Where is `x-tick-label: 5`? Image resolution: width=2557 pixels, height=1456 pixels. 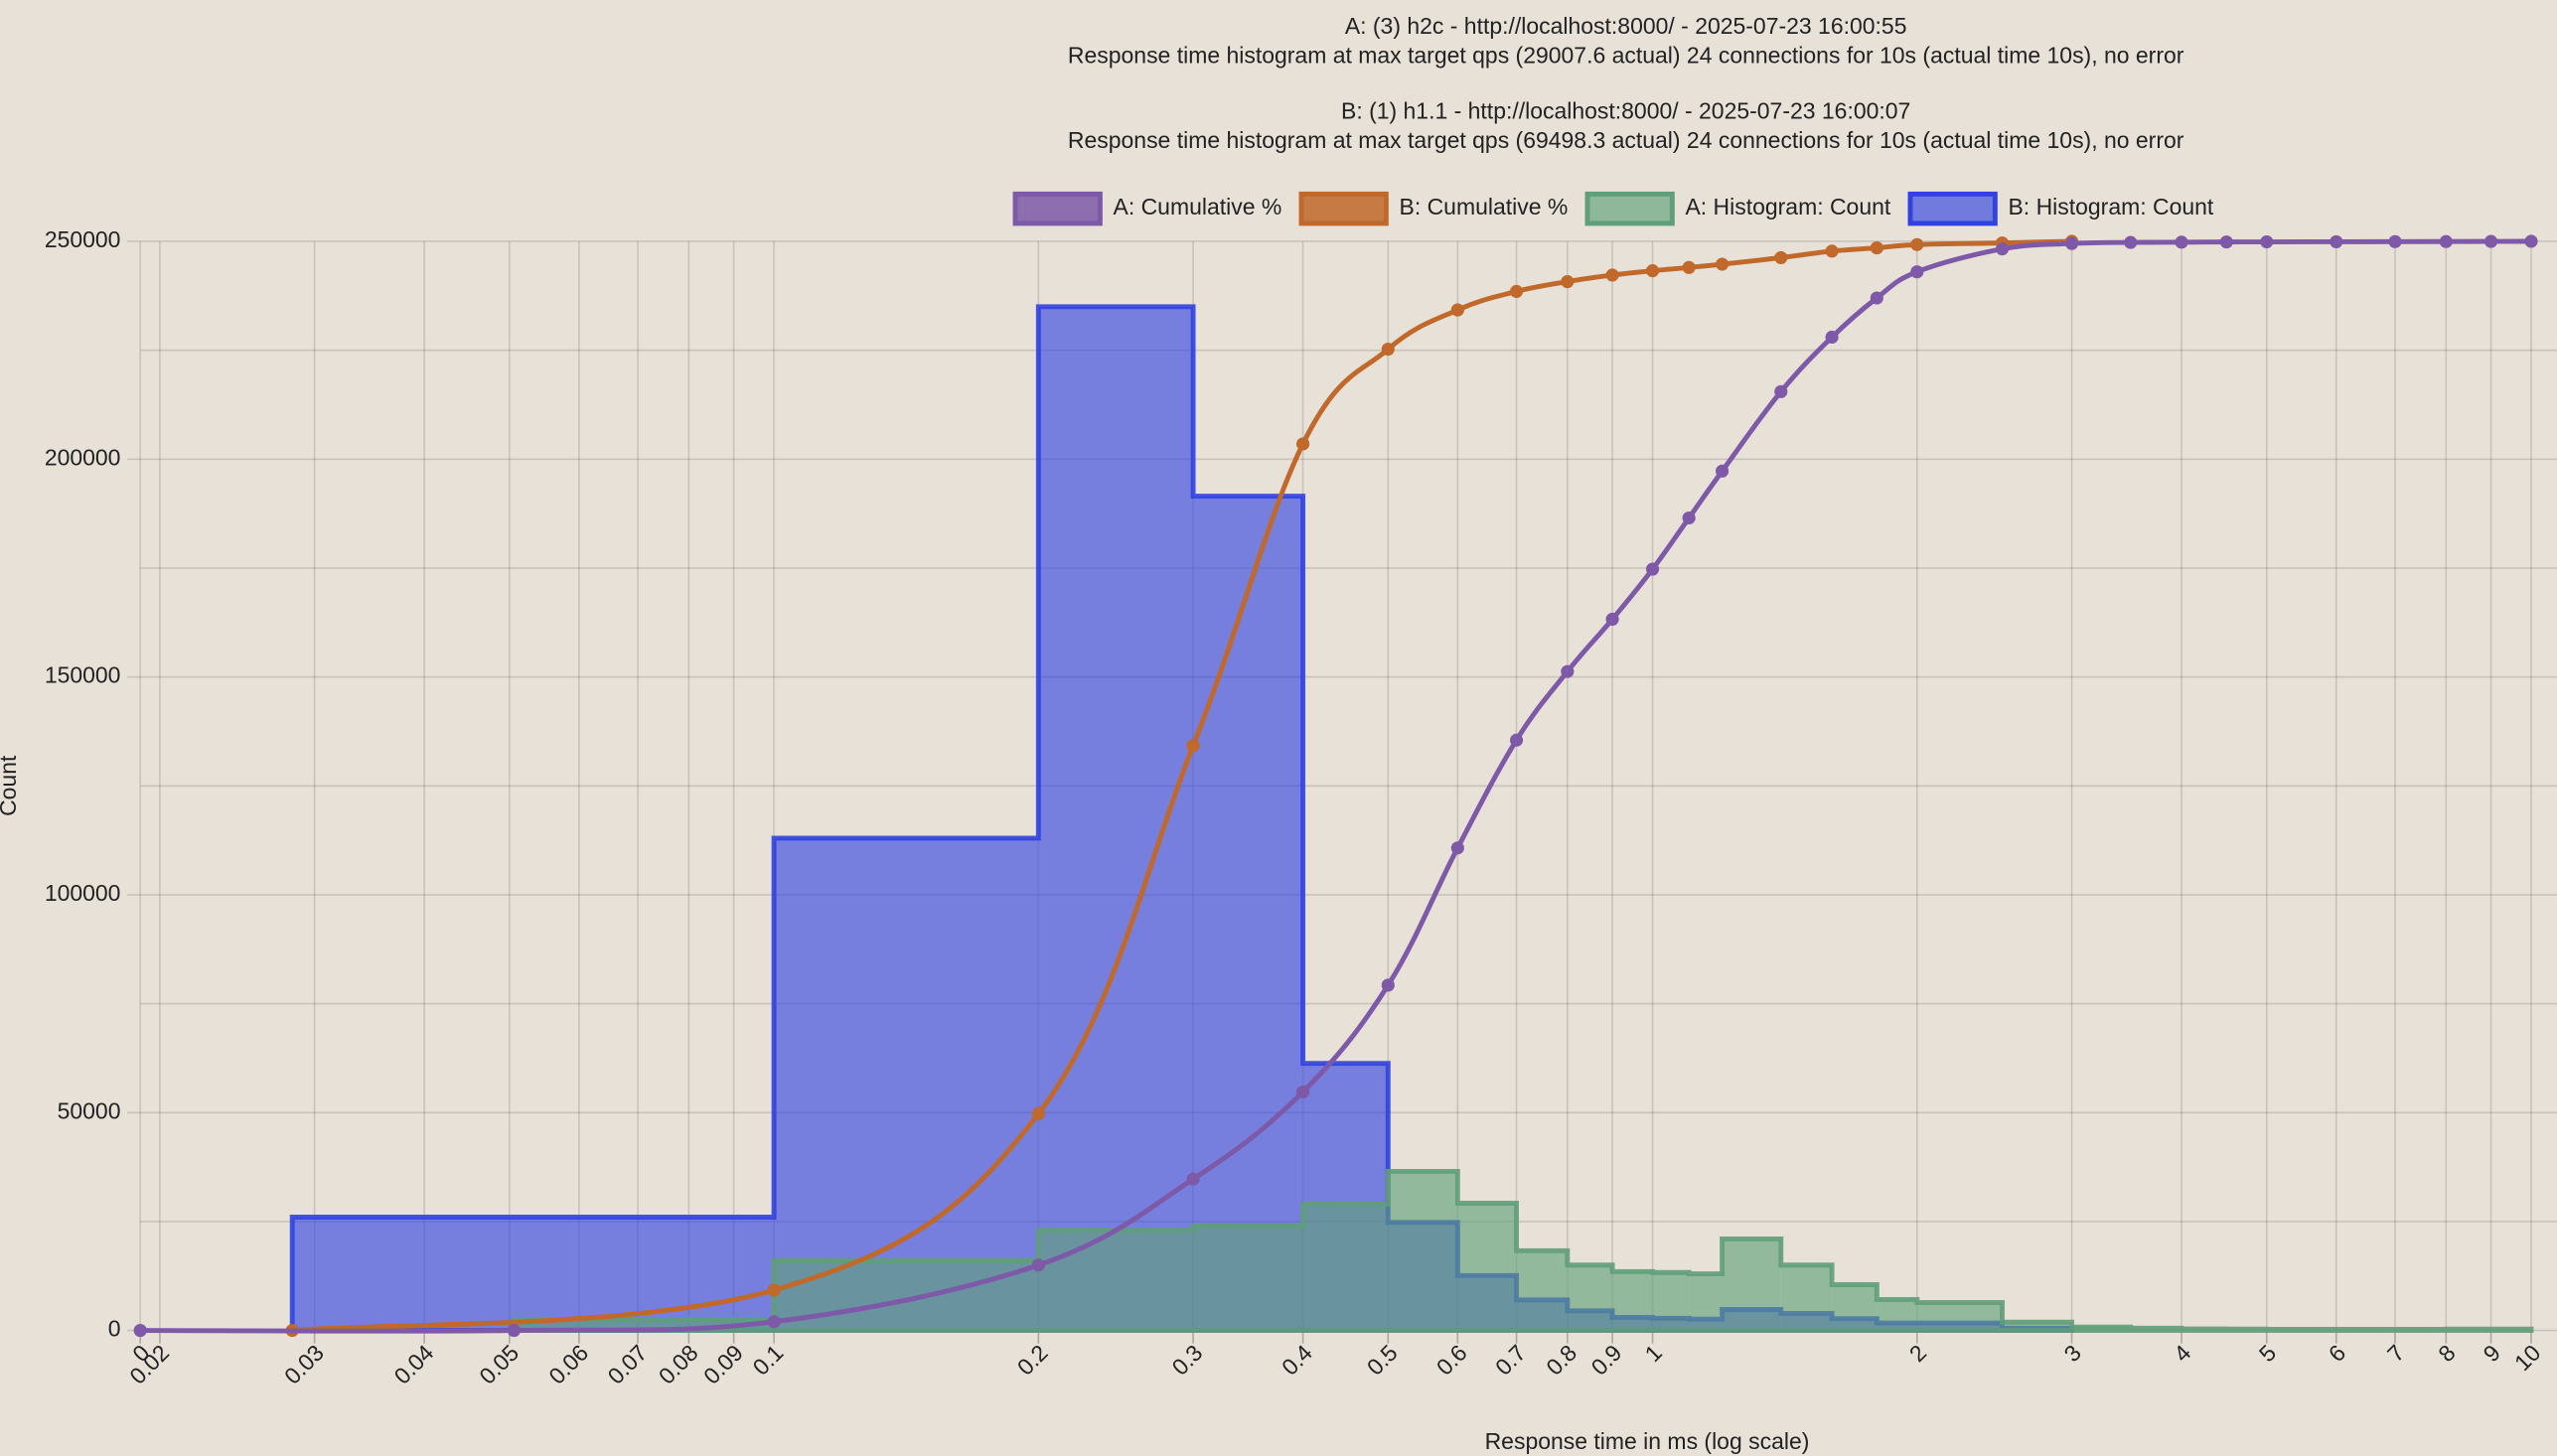
x-tick-label: 5 is located at coordinates (2267, 1353).